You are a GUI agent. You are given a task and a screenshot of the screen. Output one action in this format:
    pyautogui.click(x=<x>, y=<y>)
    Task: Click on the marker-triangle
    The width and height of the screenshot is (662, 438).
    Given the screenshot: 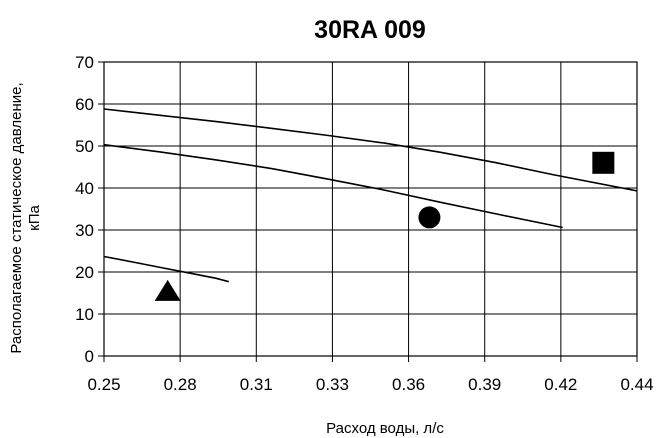 What is the action you would take?
    pyautogui.click(x=167, y=290)
    